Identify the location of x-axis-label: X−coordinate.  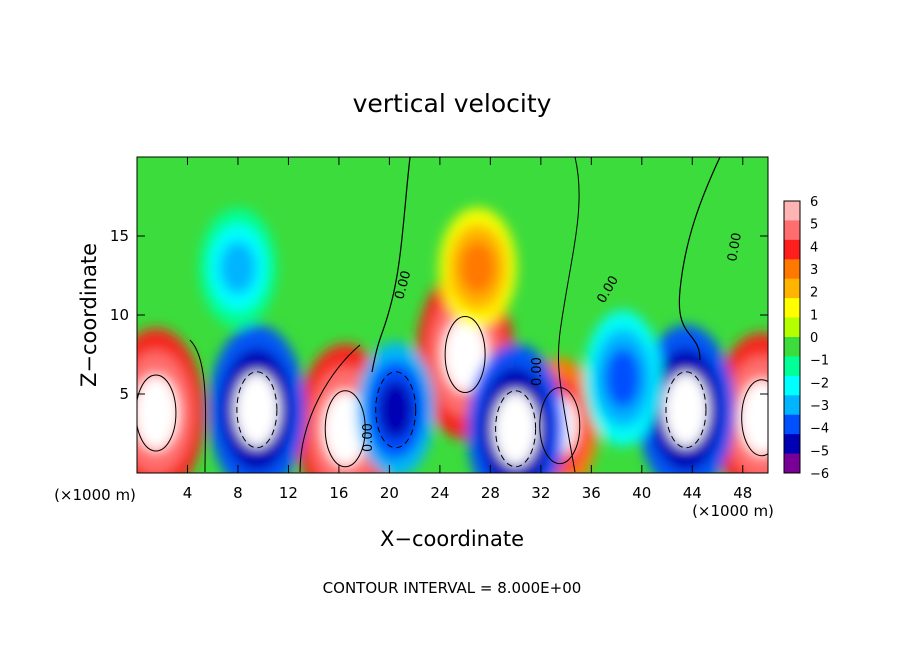
(452, 539).